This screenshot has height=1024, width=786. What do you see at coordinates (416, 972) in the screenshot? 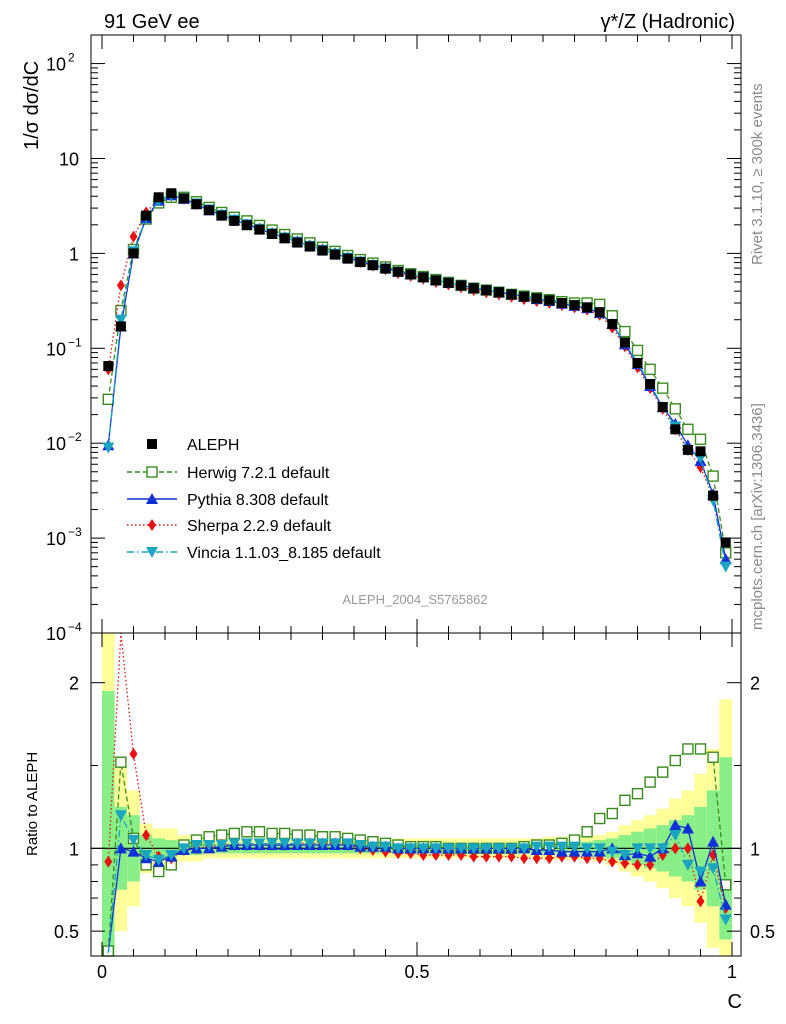
I see `x-tick-label: 0.5` at bounding box center [416, 972].